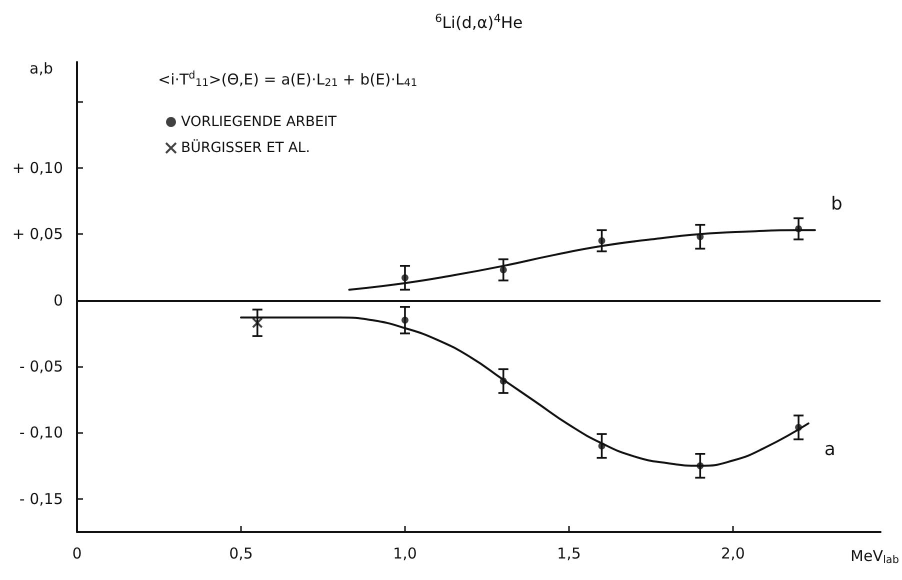  What do you see at coordinates (241, 553) in the screenshot?
I see `x-tick-label: 0,5` at bounding box center [241, 553].